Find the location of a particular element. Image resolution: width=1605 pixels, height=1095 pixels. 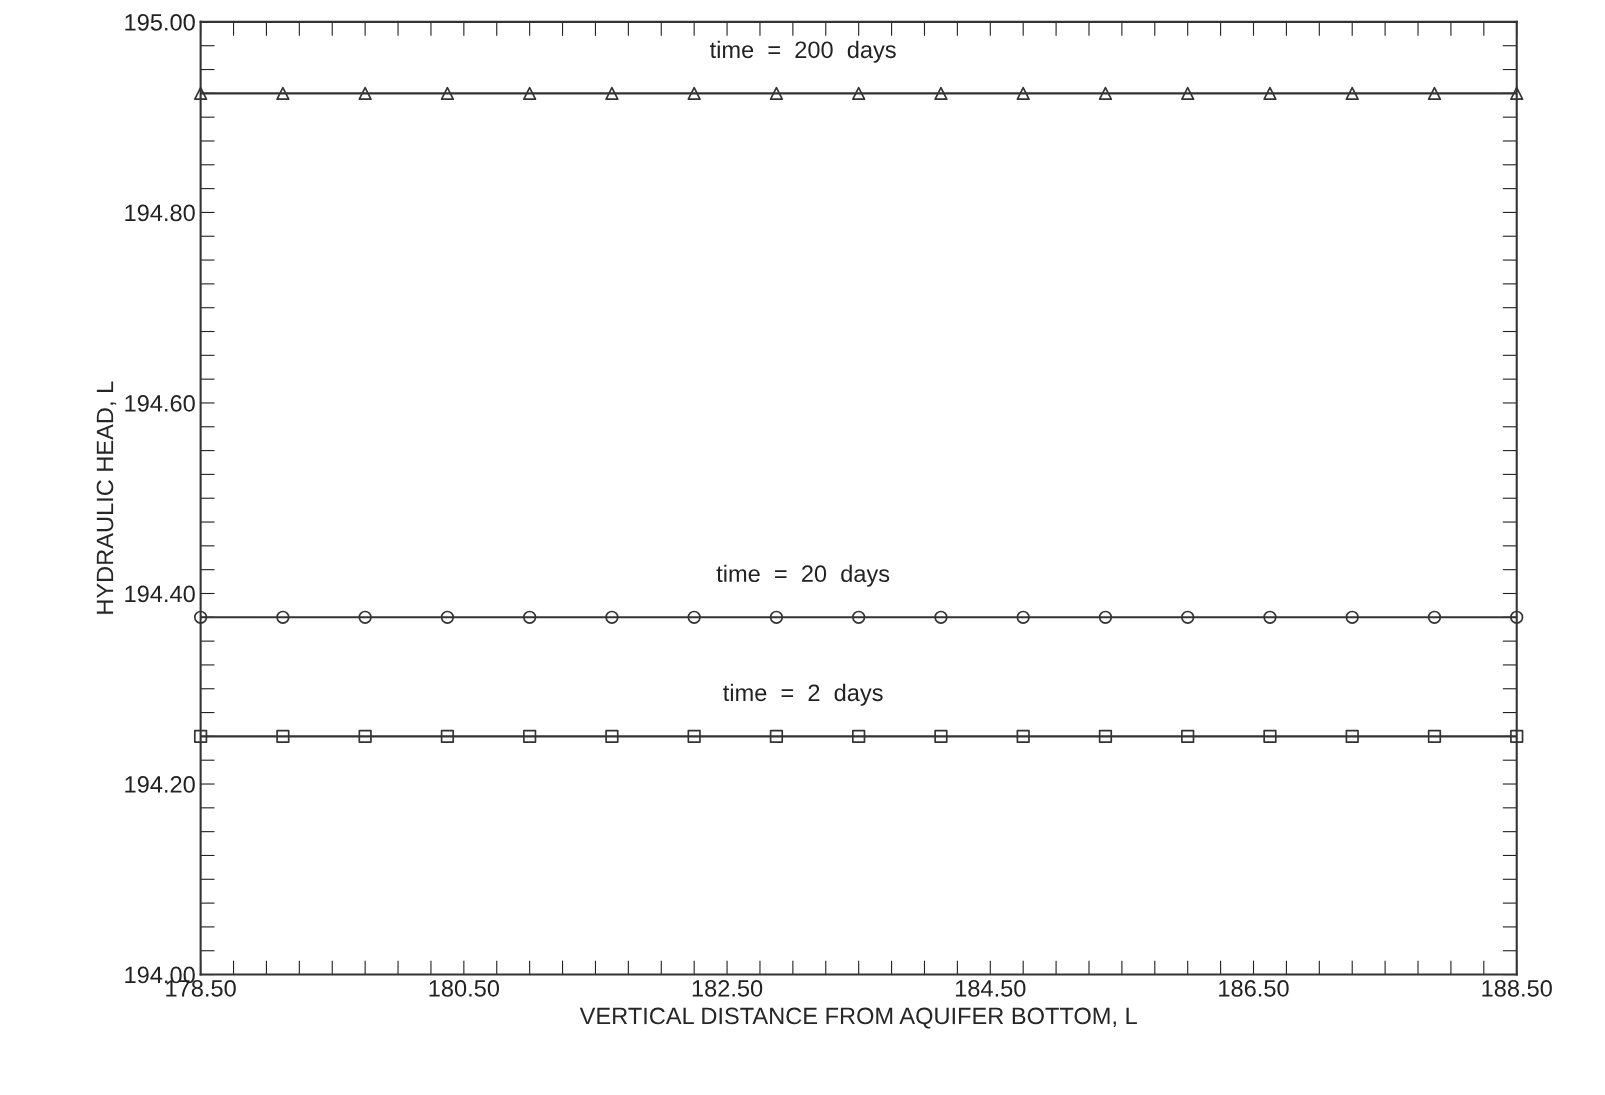

x-tick-label: 186.50 is located at coordinates (1254, 988).